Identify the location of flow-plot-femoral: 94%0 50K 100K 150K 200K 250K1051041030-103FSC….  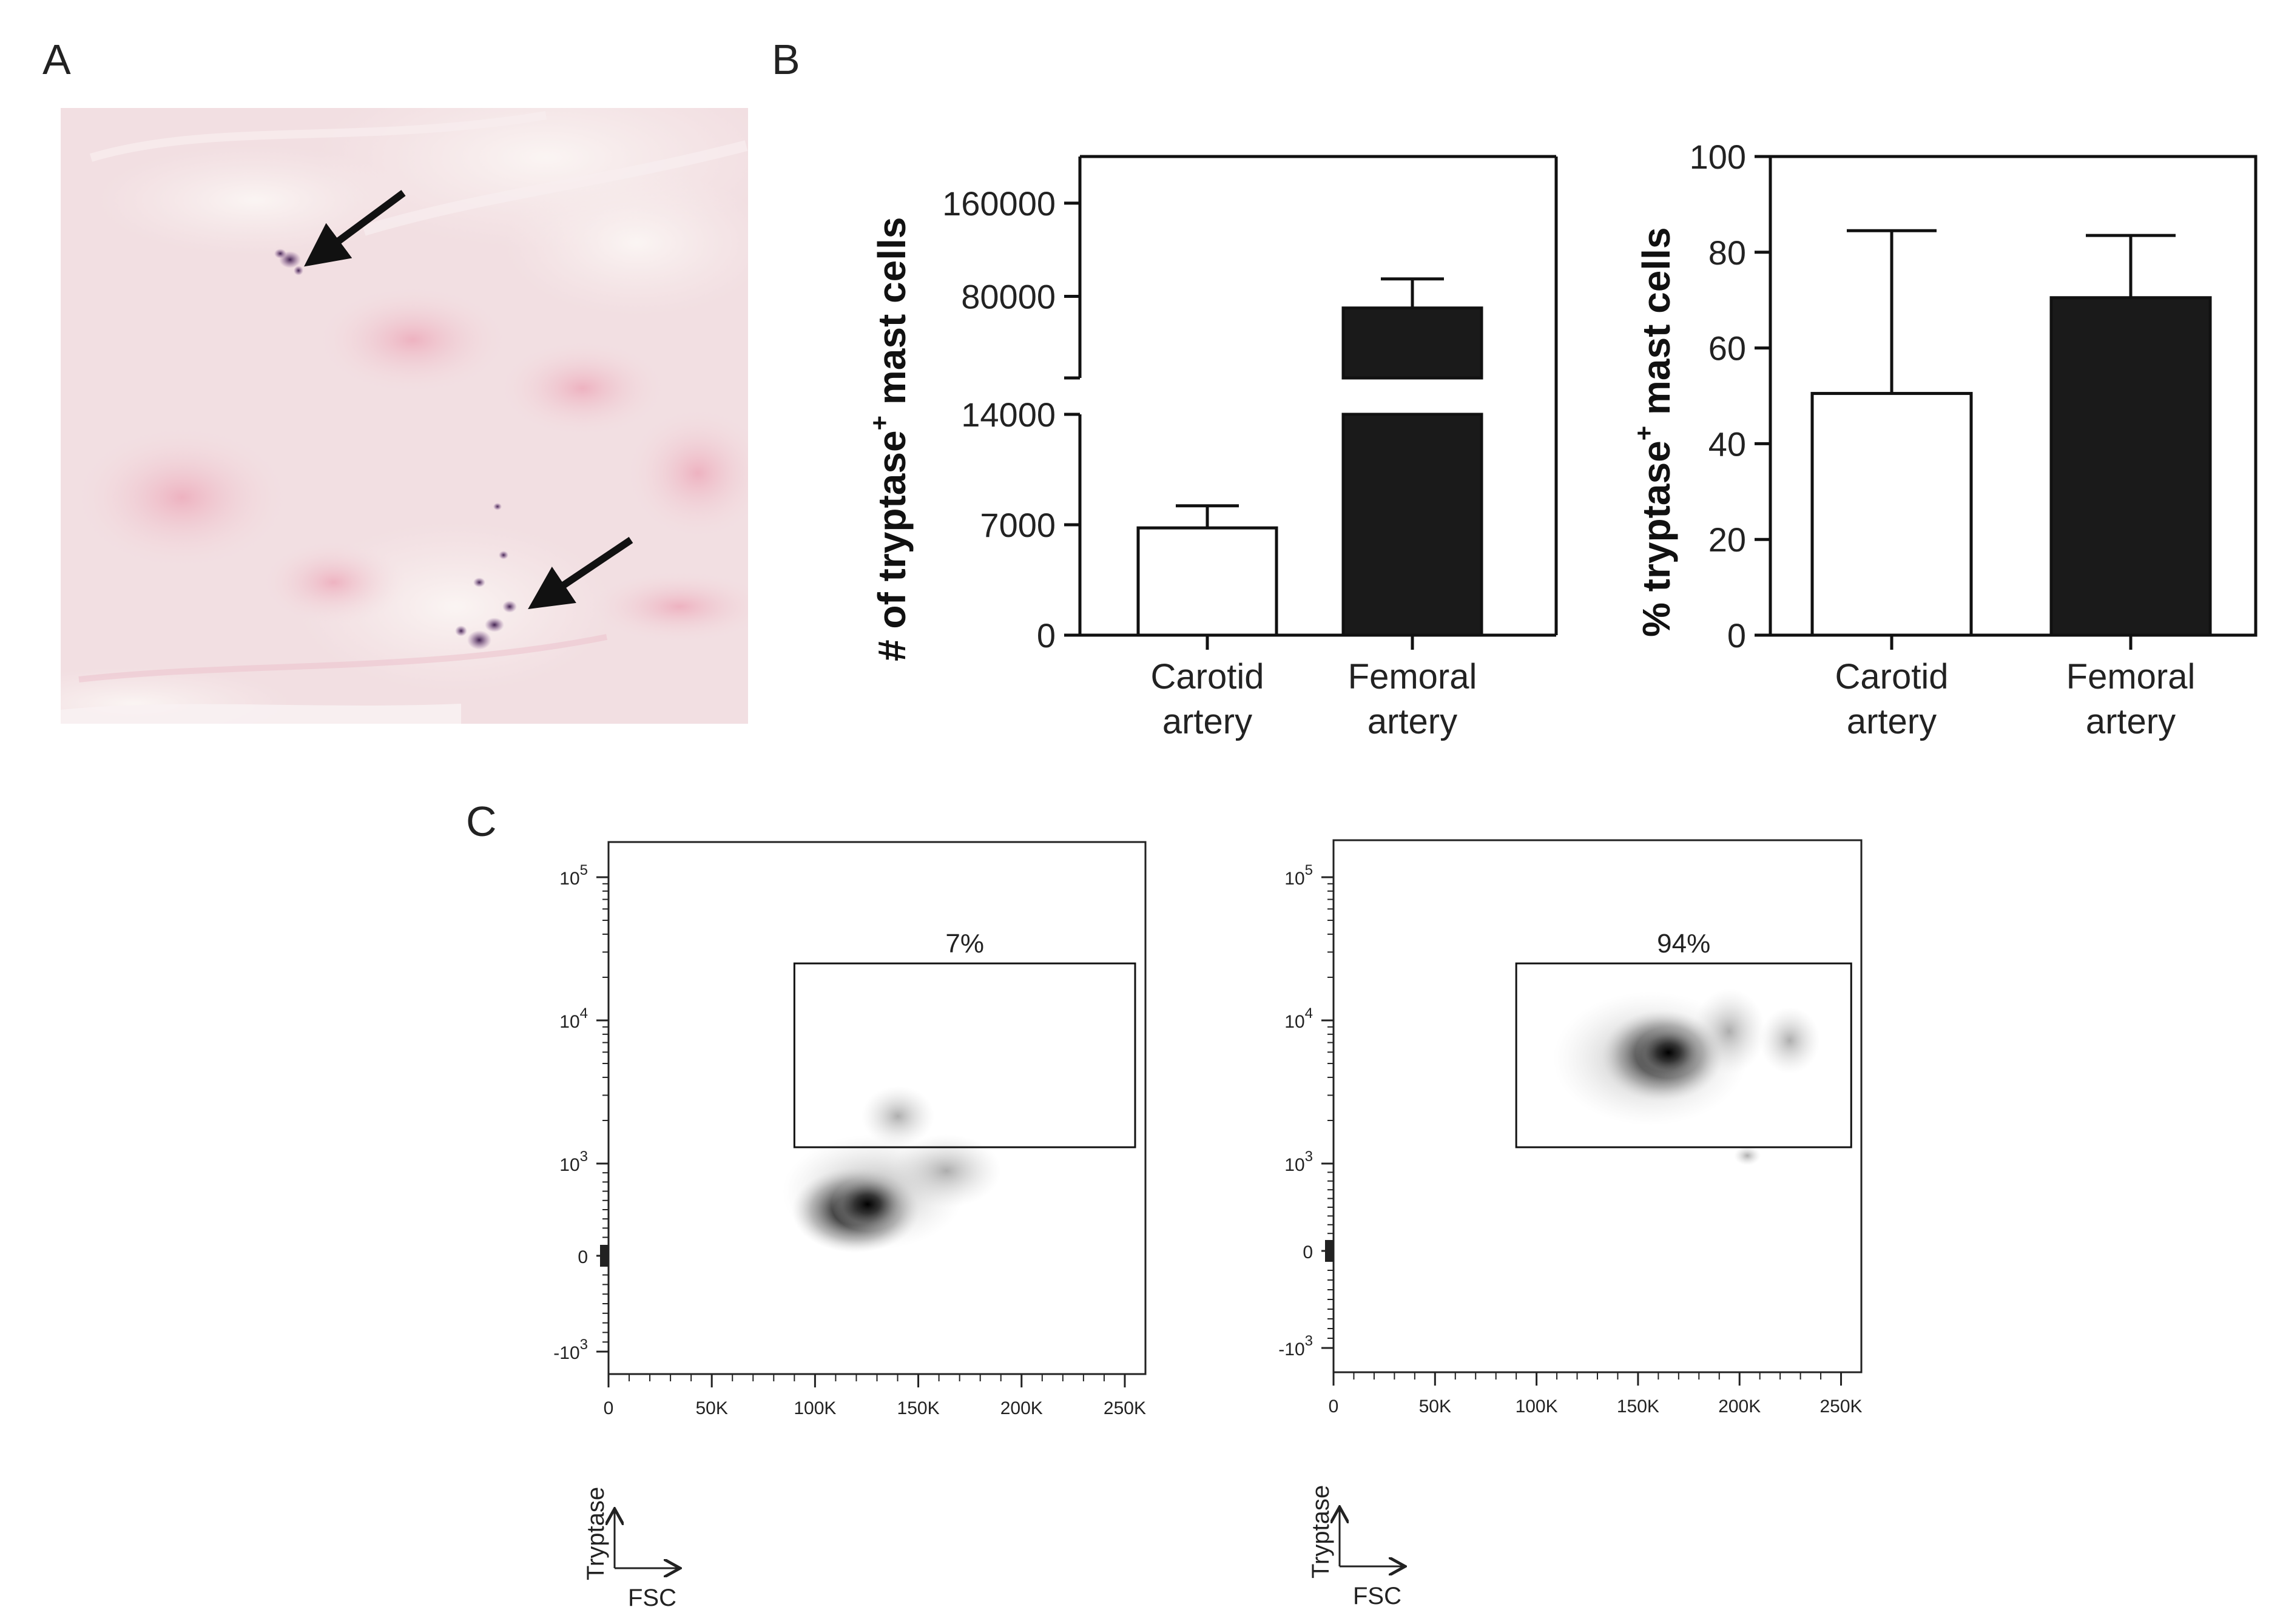
(1570, 1224).